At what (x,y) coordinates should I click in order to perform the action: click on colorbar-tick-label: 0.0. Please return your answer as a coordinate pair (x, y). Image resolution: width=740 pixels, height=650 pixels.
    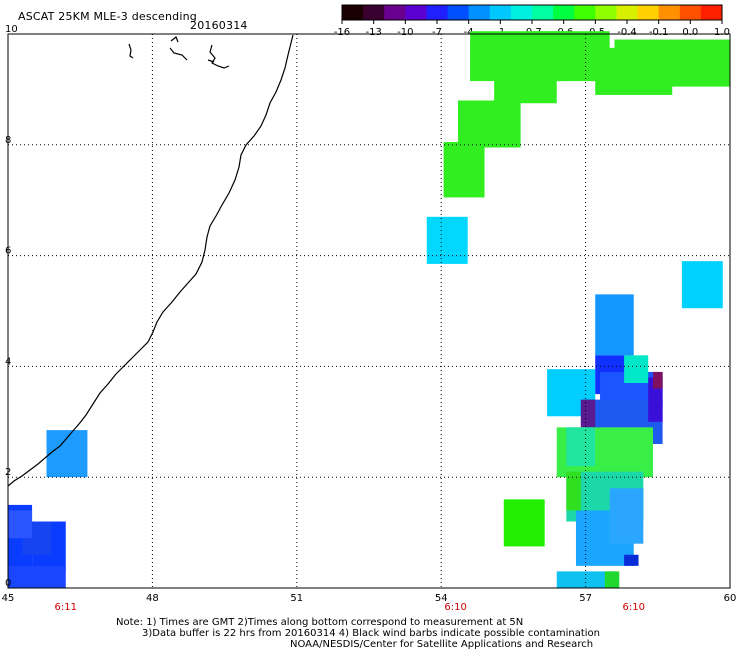
    Looking at the image, I should click on (690, 32).